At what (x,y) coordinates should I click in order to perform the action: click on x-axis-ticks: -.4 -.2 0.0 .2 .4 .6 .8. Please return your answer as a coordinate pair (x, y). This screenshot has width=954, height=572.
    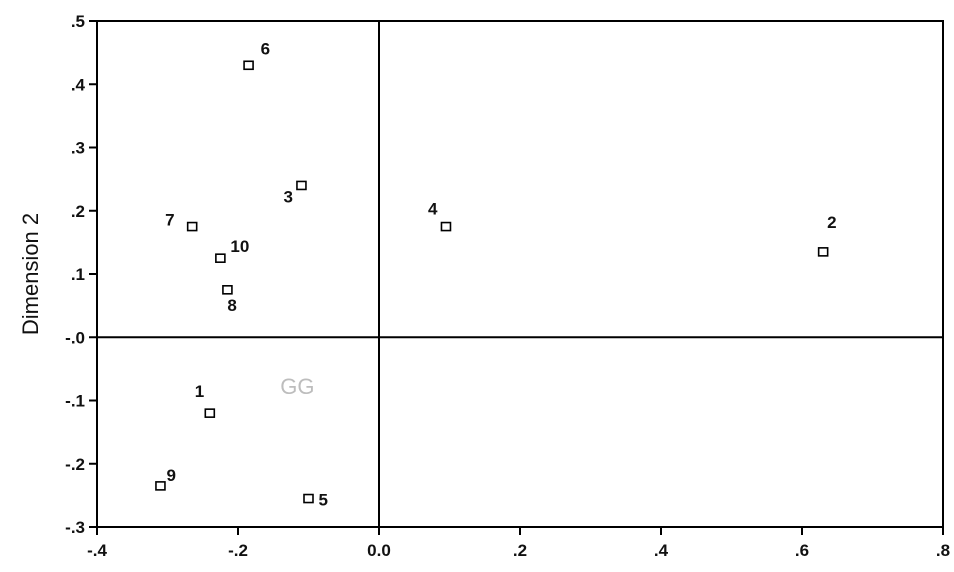
    Looking at the image, I should click on (518, 543).